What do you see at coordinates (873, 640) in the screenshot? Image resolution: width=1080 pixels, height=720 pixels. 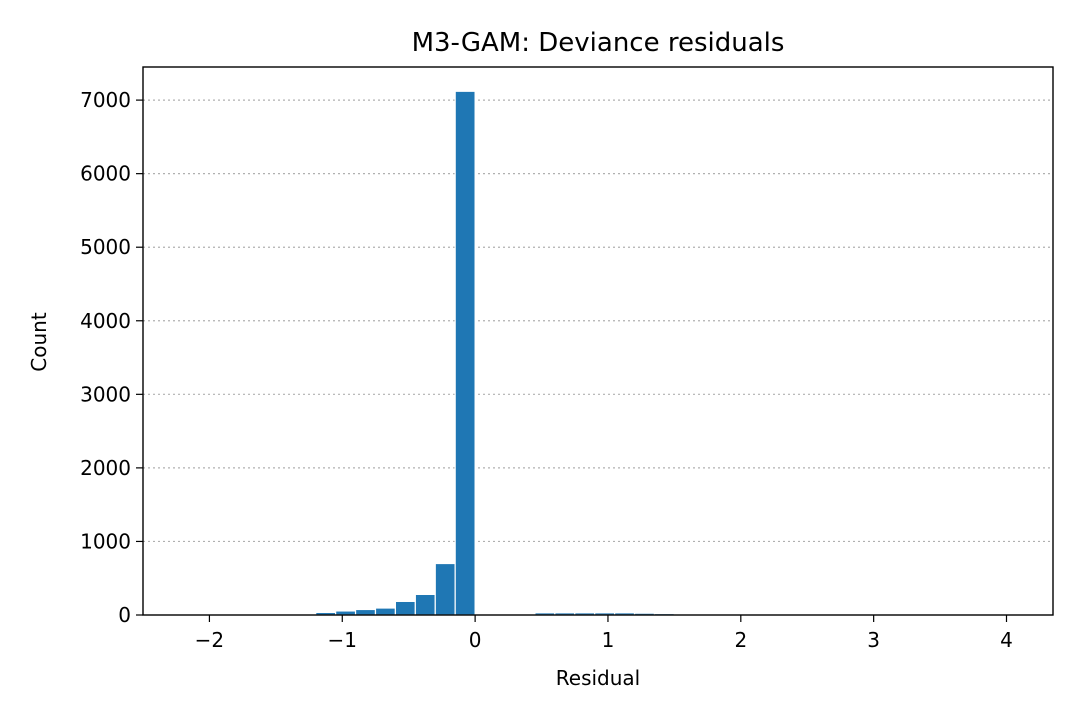 I see `x-tick-label: 3` at bounding box center [873, 640].